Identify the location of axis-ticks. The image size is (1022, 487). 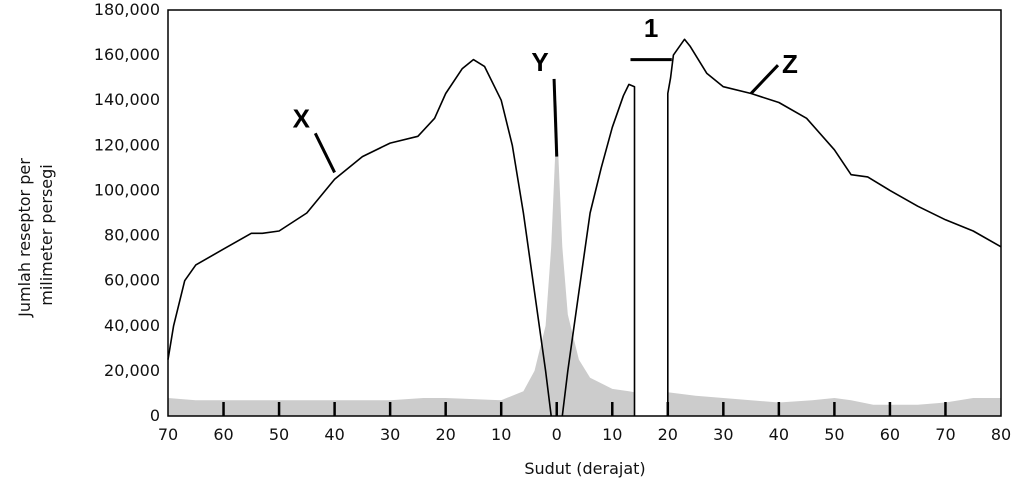
(584, 409).